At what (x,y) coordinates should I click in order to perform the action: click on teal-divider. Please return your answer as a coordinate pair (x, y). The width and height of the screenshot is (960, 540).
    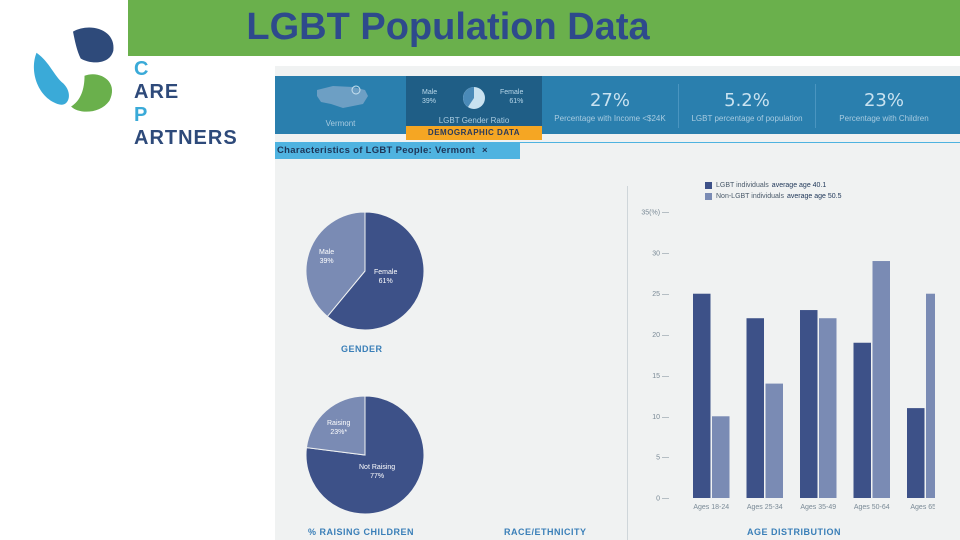
    Looking at the image, I should click on (617, 142).